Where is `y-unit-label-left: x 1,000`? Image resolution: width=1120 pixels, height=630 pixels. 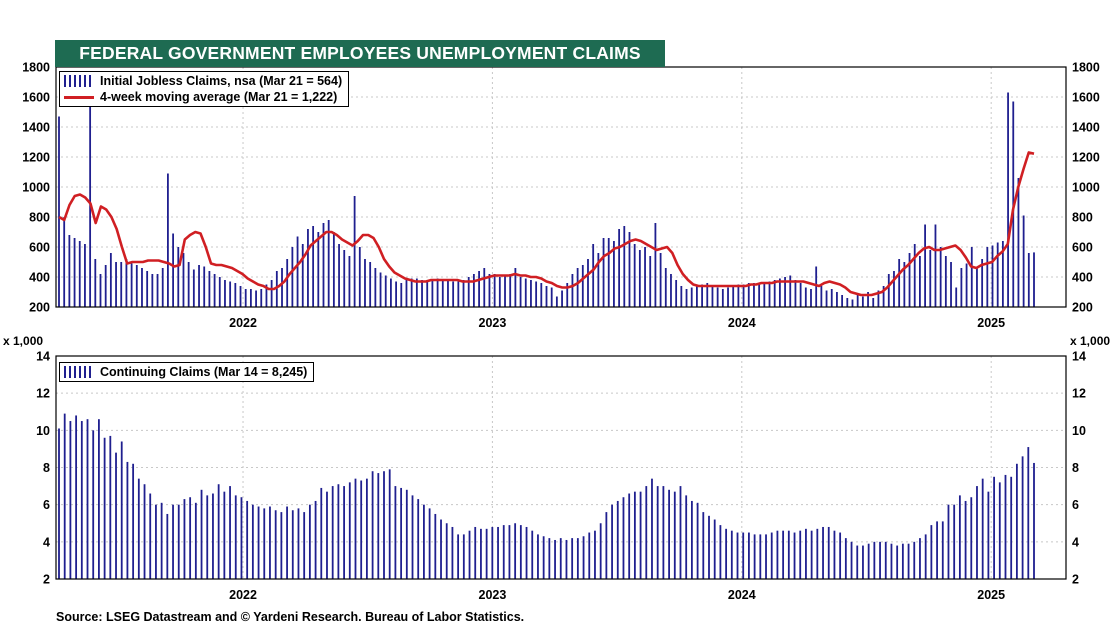 y-unit-label-left: x 1,000 is located at coordinates (23, 341).